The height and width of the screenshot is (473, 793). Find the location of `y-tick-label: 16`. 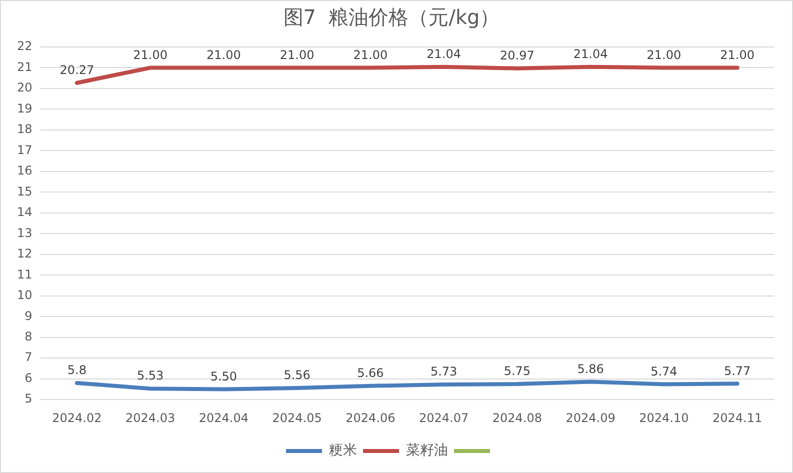

y-tick-label: 16 is located at coordinates (24, 171).